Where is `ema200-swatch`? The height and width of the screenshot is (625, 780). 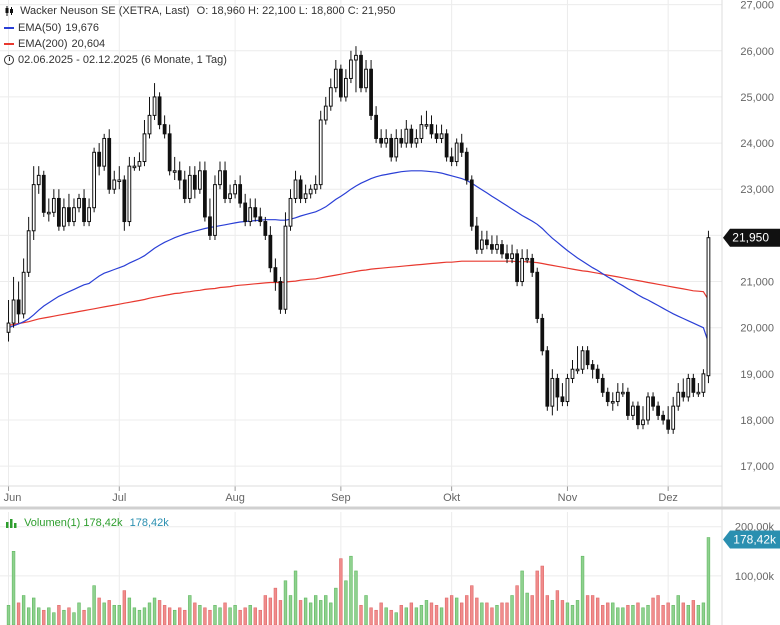 ema200-swatch is located at coordinates (9, 44).